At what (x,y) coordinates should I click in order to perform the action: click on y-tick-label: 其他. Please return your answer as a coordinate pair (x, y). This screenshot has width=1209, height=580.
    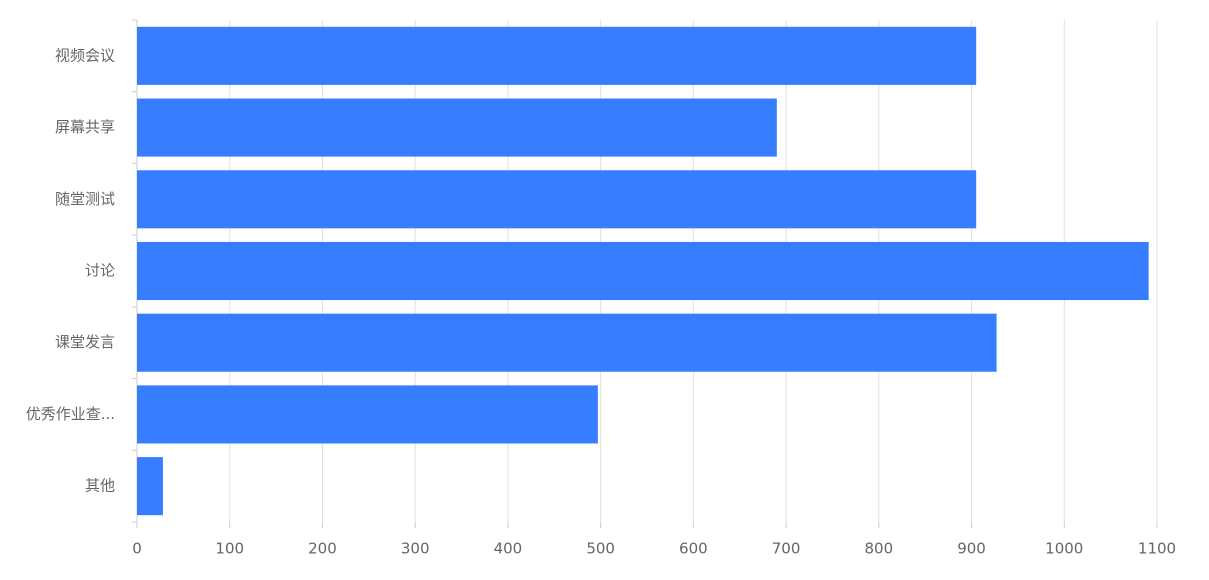
    Looking at the image, I should click on (100, 486).